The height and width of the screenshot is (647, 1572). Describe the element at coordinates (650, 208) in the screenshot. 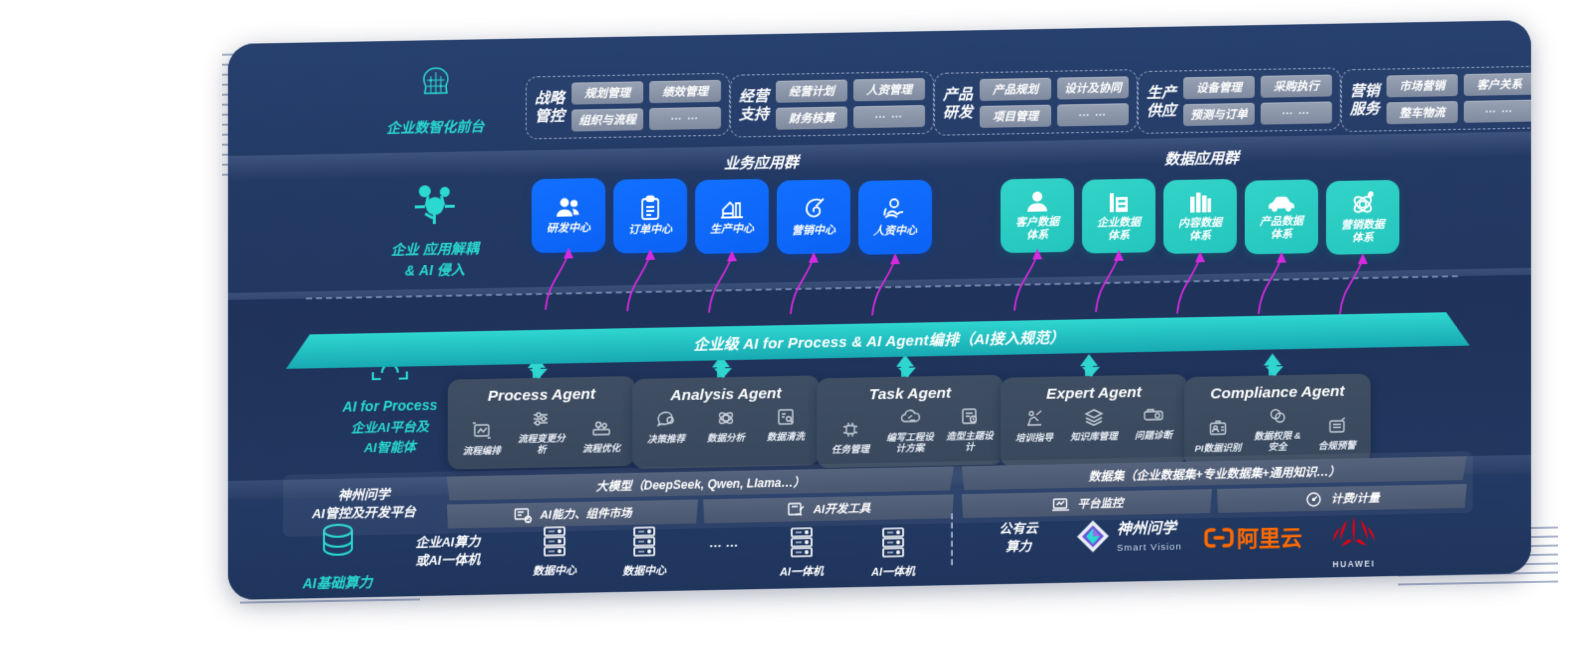

I see `clipboard-icon` at that location.